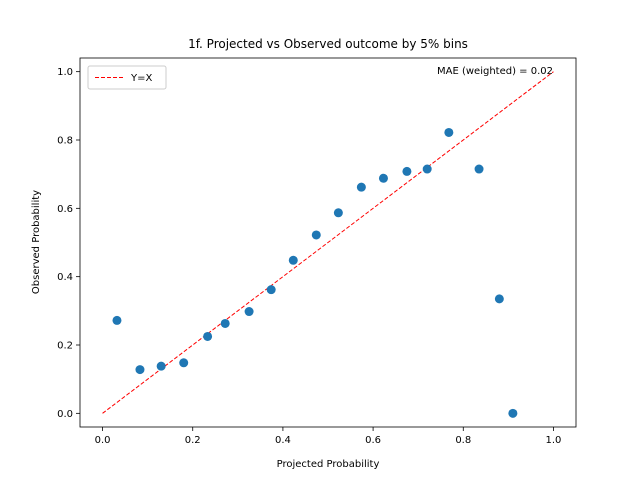 The height and width of the screenshot is (480, 640). I want to click on legend: Y=X, so click(127, 77).